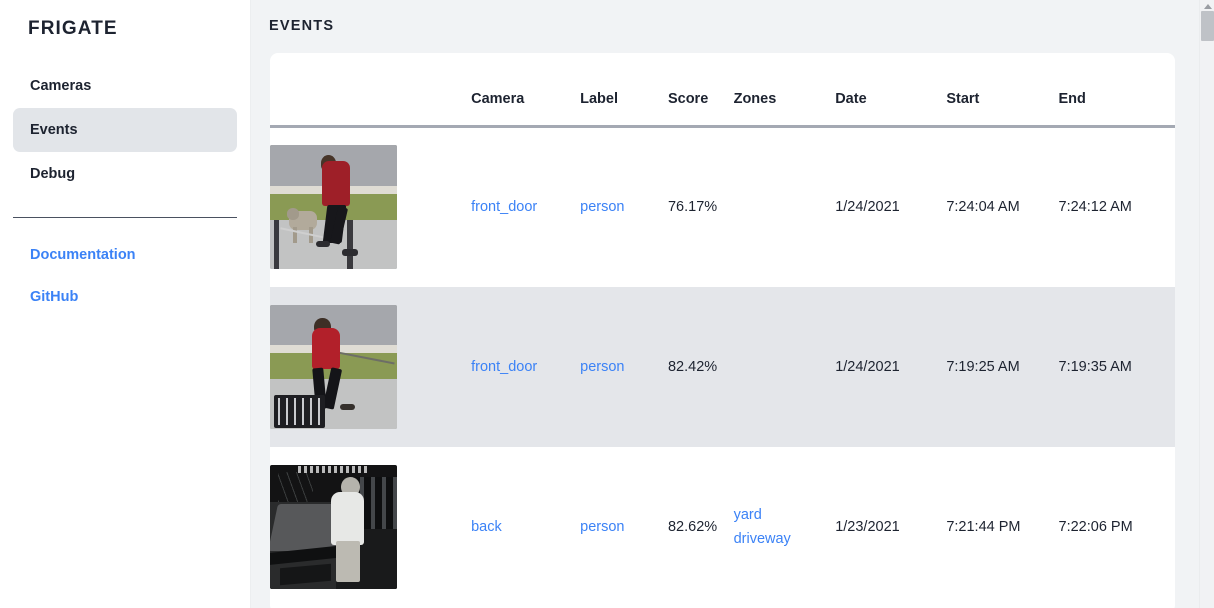 Image resolution: width=1214 pixels, height=608 pixels. I want to click on scrollbar-thumb, so click(1207, 26).